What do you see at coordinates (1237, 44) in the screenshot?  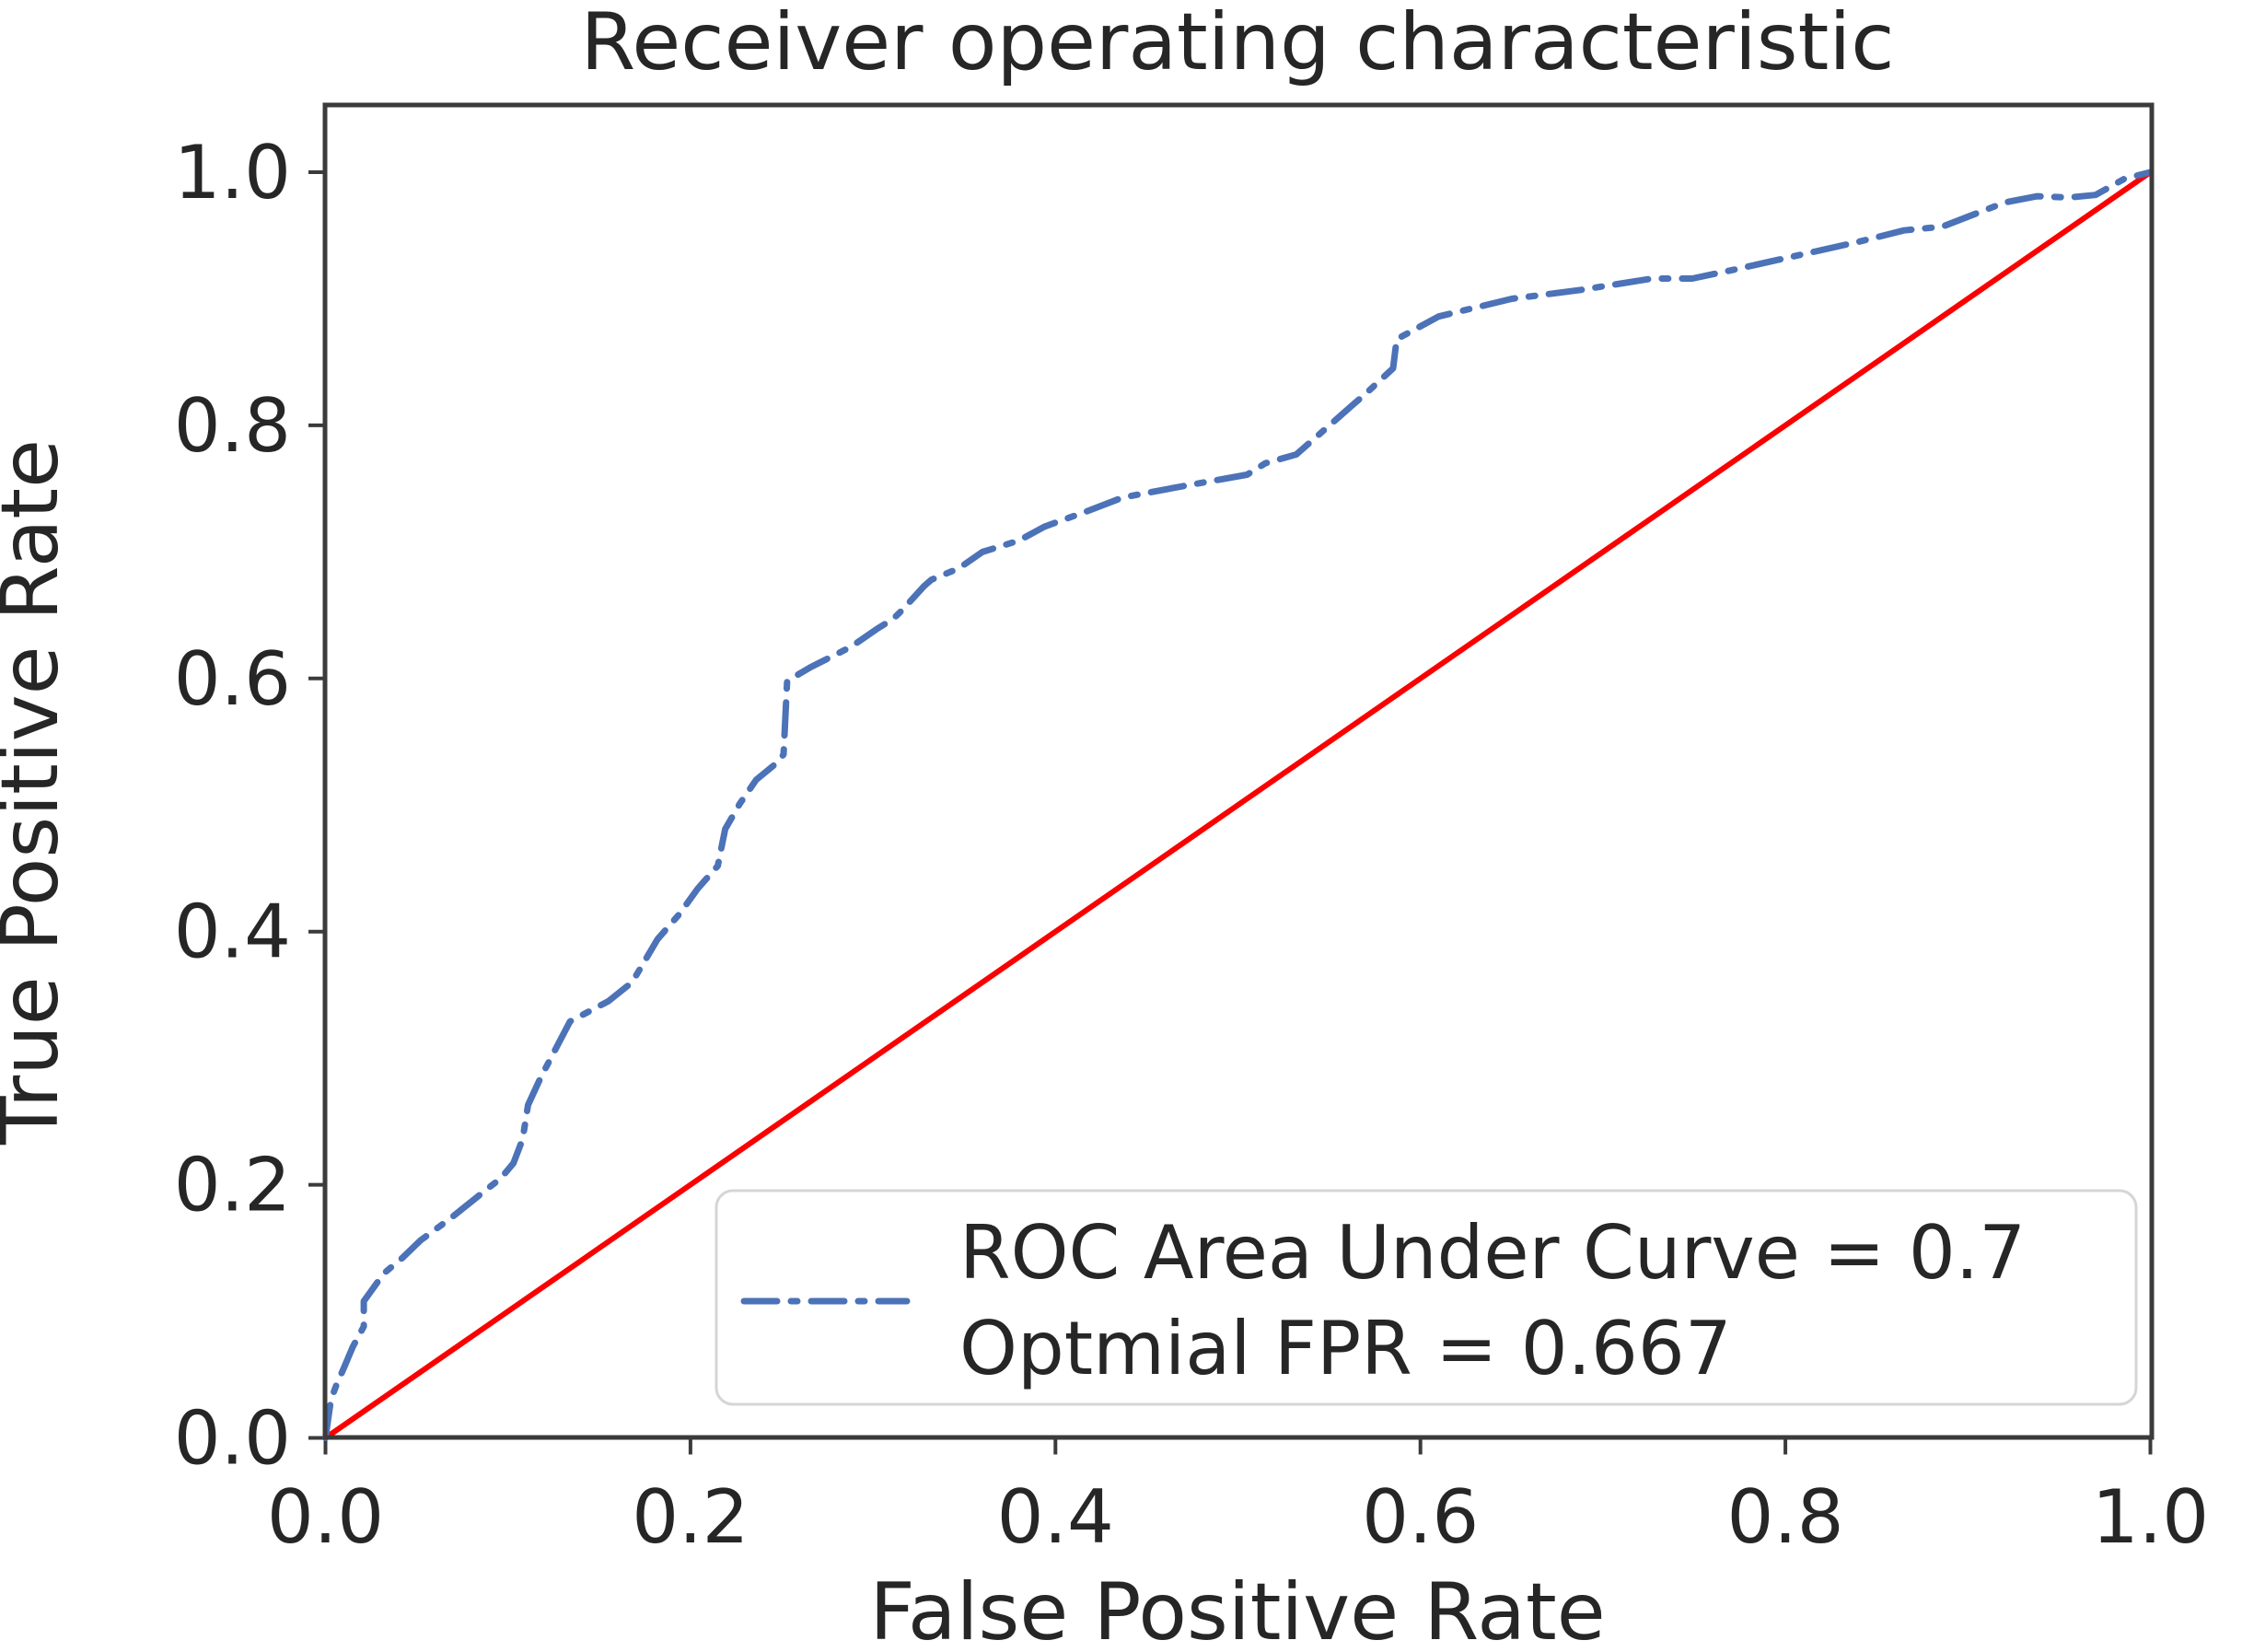 I see `chart-title: Receiver operating characteristic` at bounding box center [1237, 44].